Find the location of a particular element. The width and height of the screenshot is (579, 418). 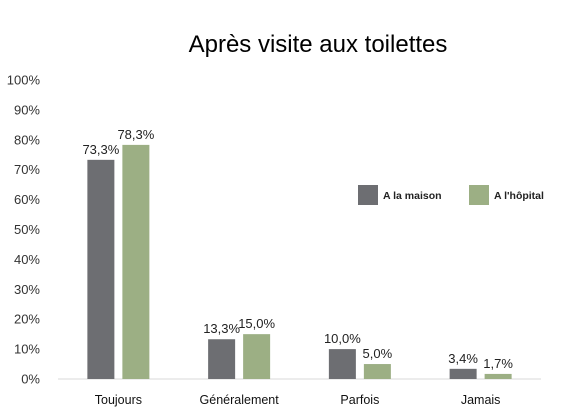

x-axis: Toujours Généralement Parfois Jamais is located at coordinates (298, 400).